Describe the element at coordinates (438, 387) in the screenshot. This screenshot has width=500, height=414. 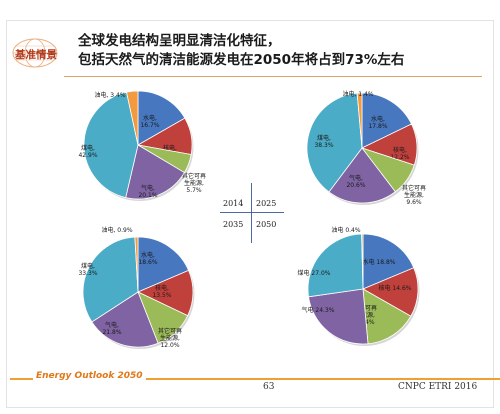
I see `footer-org: CNPC ETRI 2016` at that location.